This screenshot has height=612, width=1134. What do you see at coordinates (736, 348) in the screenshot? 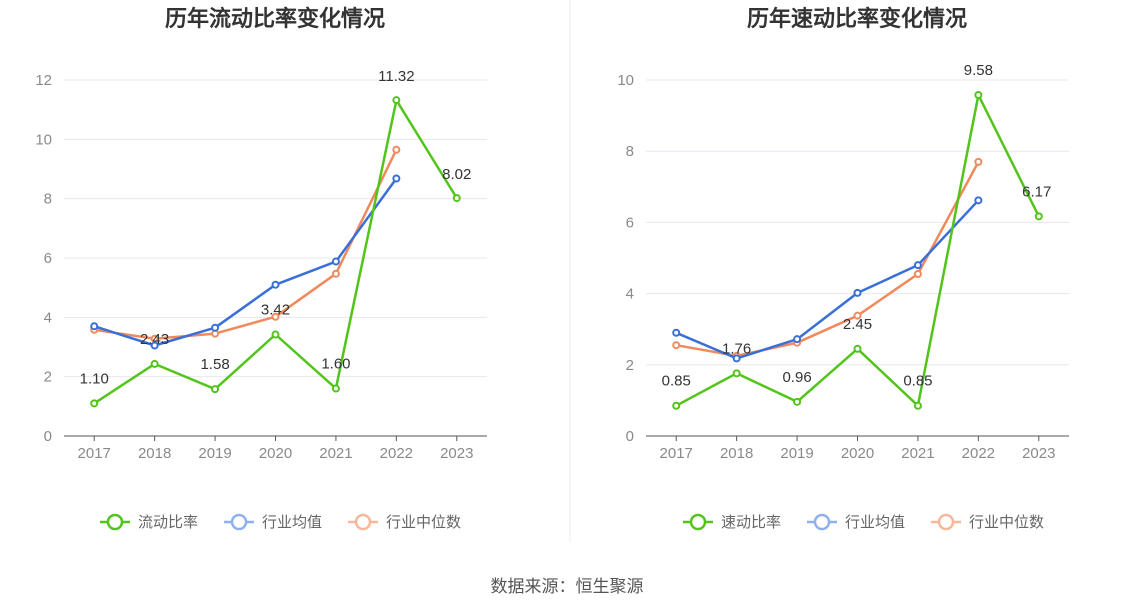
I see `data-label: 1.76` at bounding box center [736, 348].